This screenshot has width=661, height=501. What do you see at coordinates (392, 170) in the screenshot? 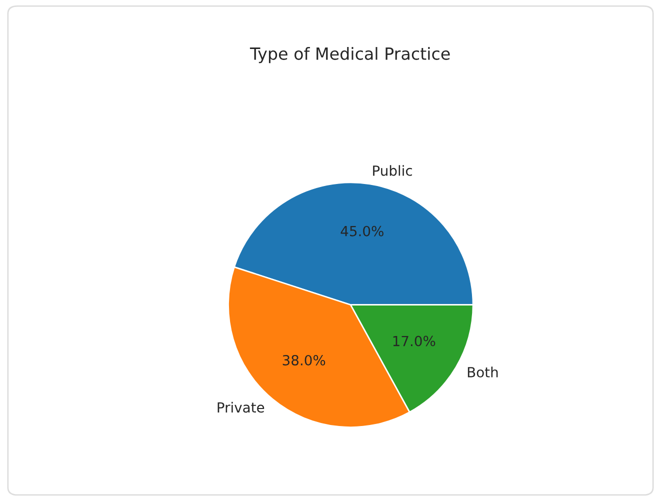
I see `slice-label: Public` at bounding box center [392, 170].